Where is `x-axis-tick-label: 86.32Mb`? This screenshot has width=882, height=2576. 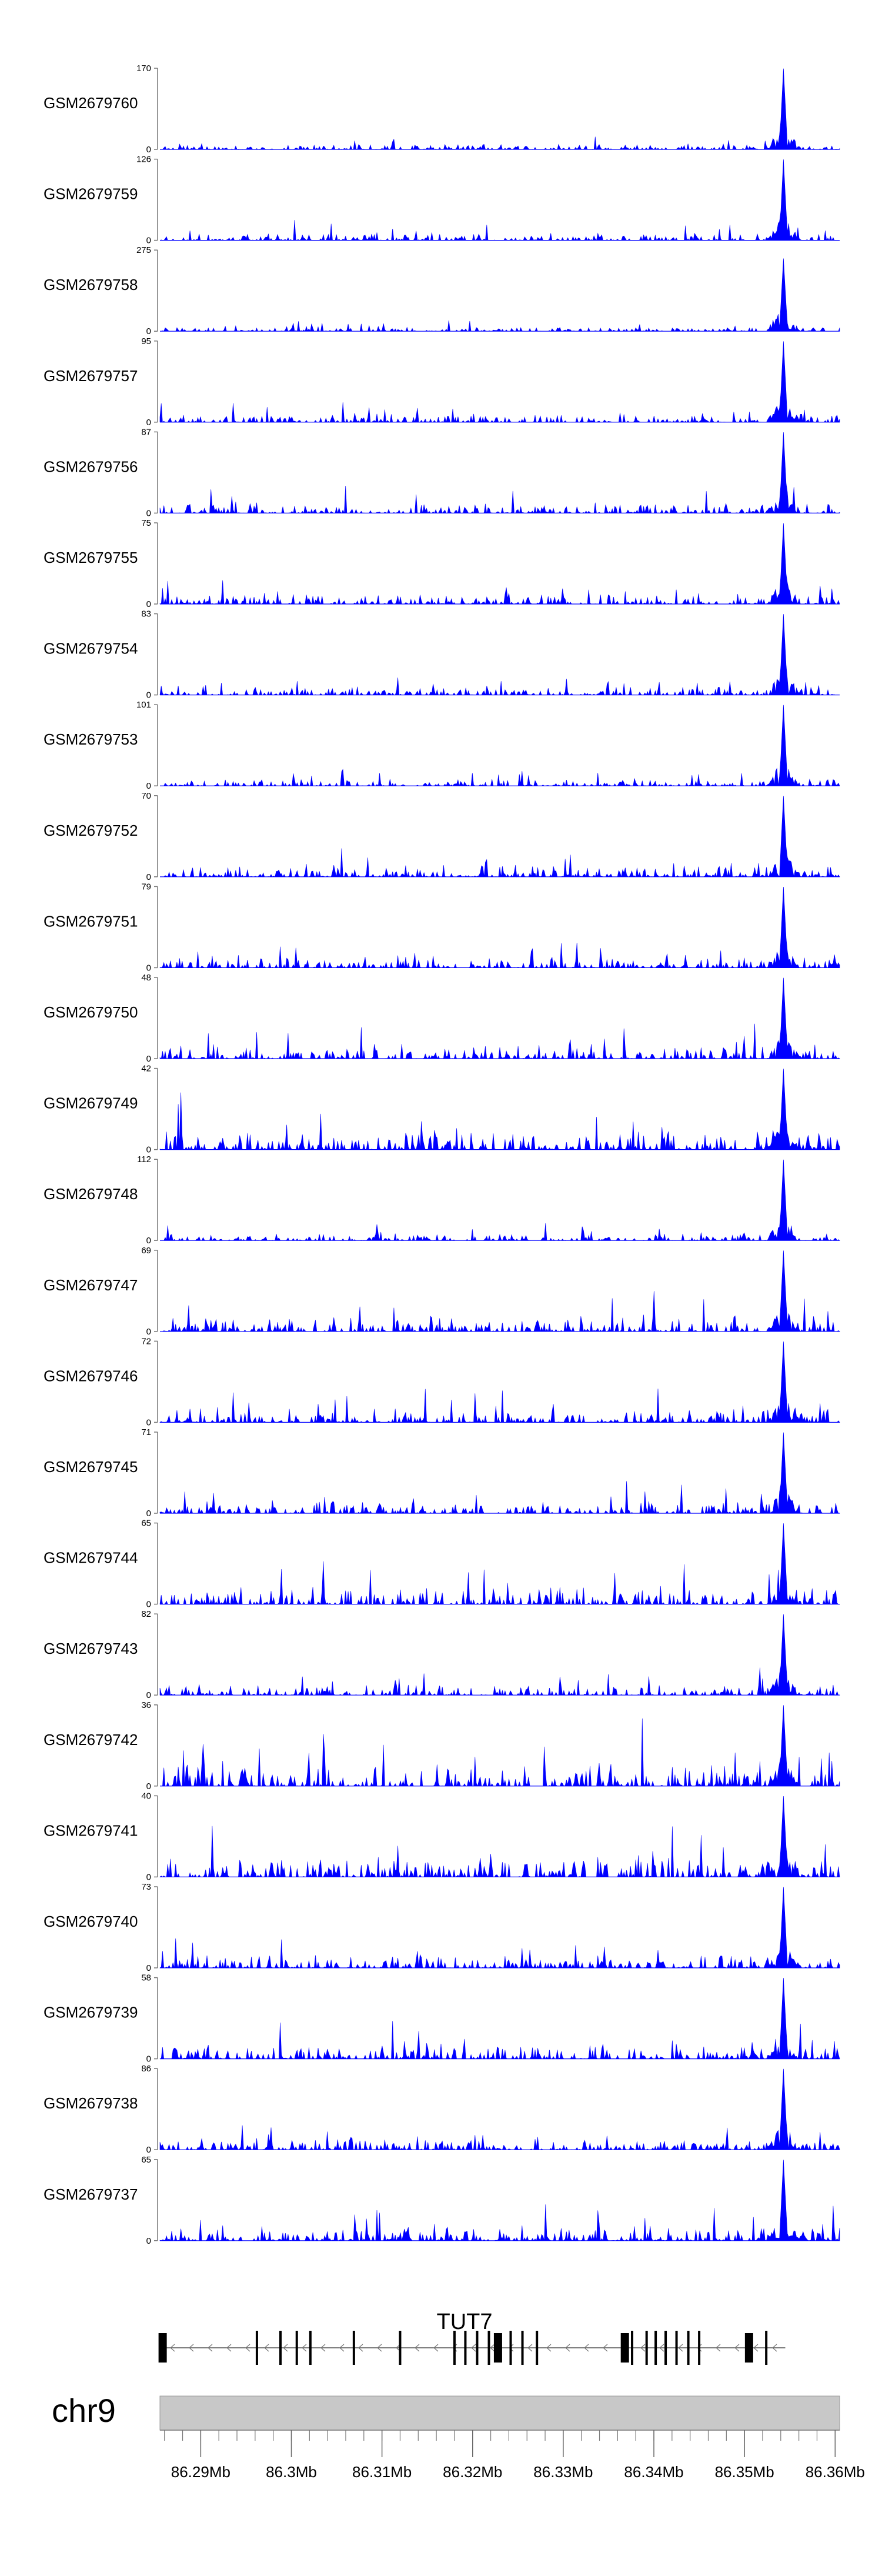 x-axis-tick-label: 86.32Mb is located at coordinates (472, 2472).